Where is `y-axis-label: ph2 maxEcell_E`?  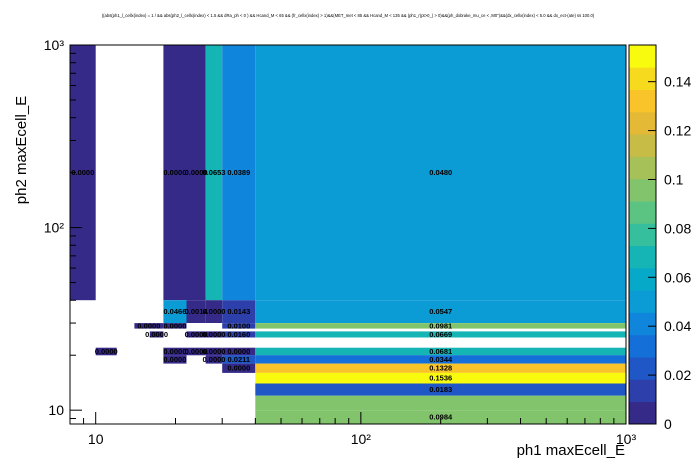
y-axis-label: ph2 maxEcell_E is located at coordinates (21, 150).